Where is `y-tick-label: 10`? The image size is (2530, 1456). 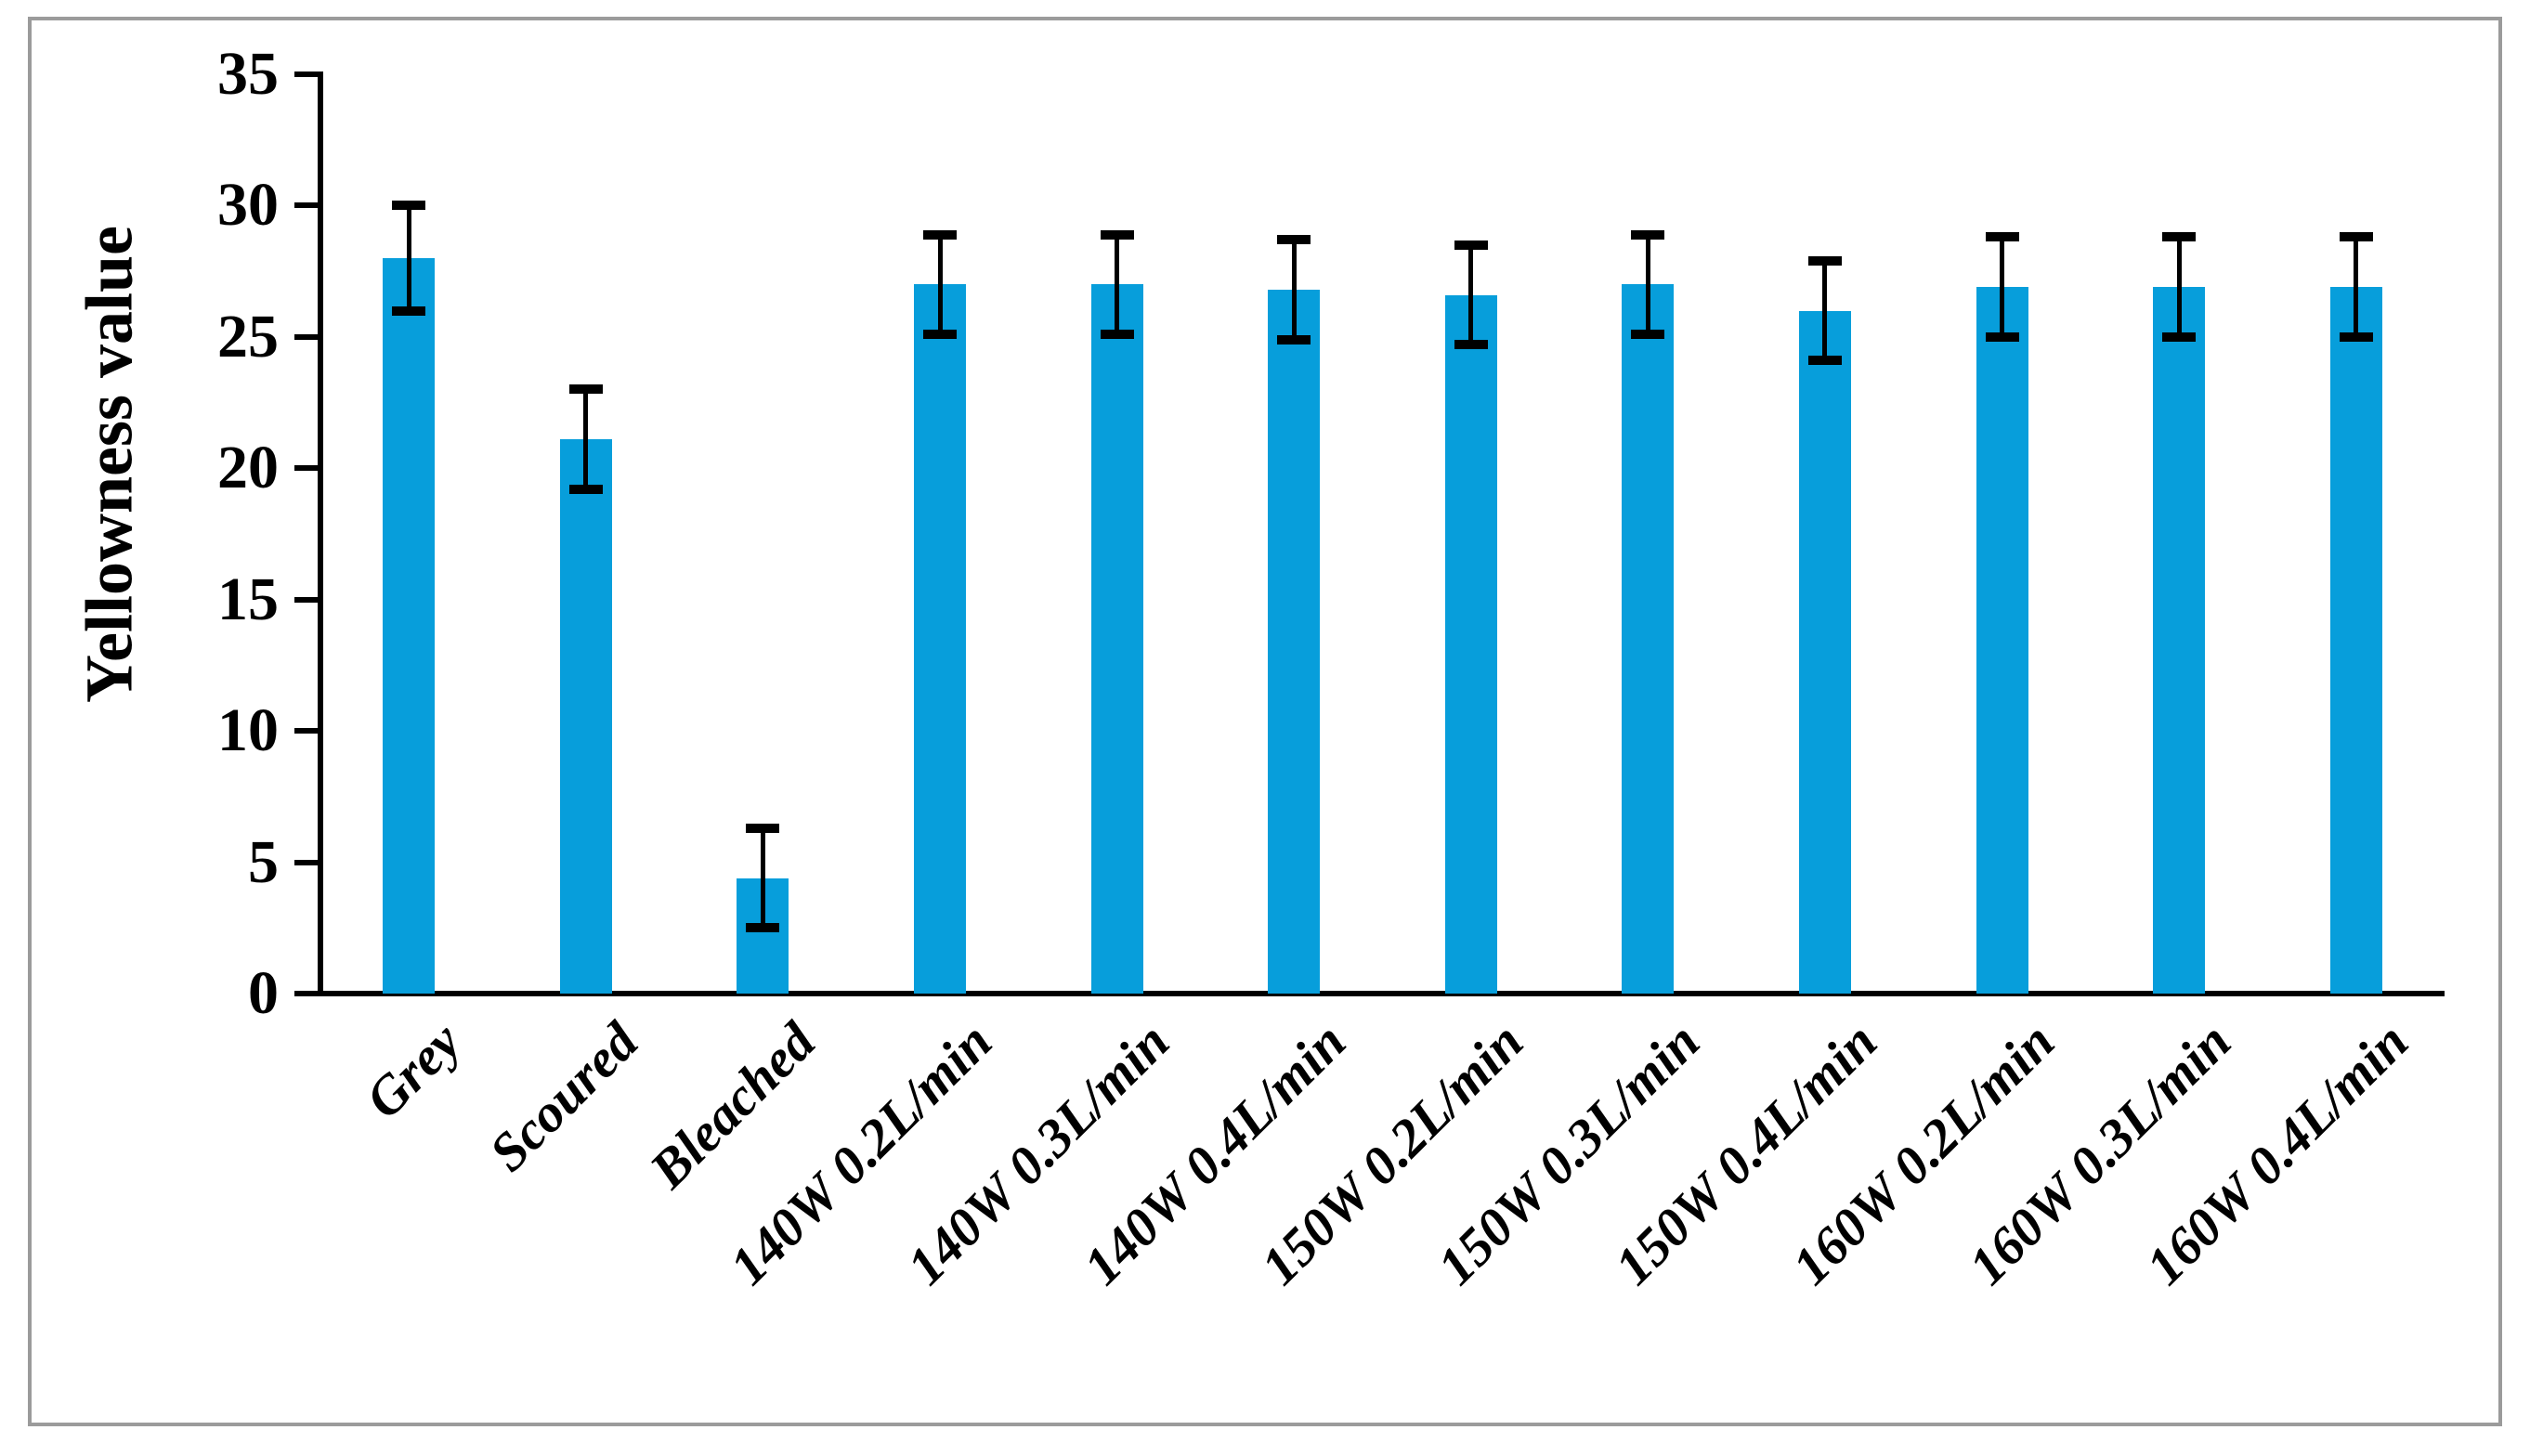
y-tick-label: 10 is located at coordinates (248, 730).